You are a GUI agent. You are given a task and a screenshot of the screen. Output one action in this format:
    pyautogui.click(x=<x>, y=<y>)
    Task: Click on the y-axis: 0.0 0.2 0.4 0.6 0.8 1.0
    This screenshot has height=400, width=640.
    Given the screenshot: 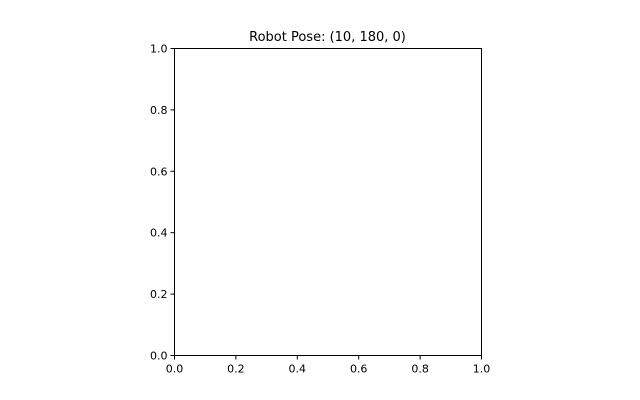 What is the action you would take?
    pyautogui.click(x=162, y=203)
    